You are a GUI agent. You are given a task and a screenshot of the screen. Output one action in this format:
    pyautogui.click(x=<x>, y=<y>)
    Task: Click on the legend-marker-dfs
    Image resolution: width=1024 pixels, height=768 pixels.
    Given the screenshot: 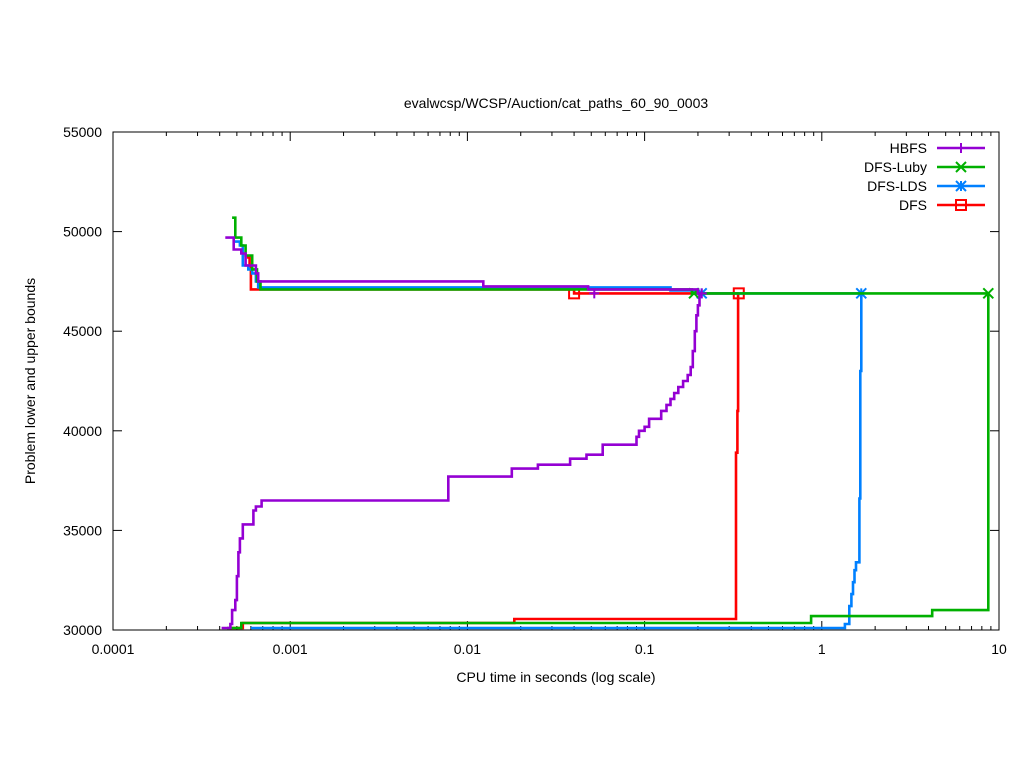 What is the action you would take?
    pyautogui.click(x=961, y=205)
    